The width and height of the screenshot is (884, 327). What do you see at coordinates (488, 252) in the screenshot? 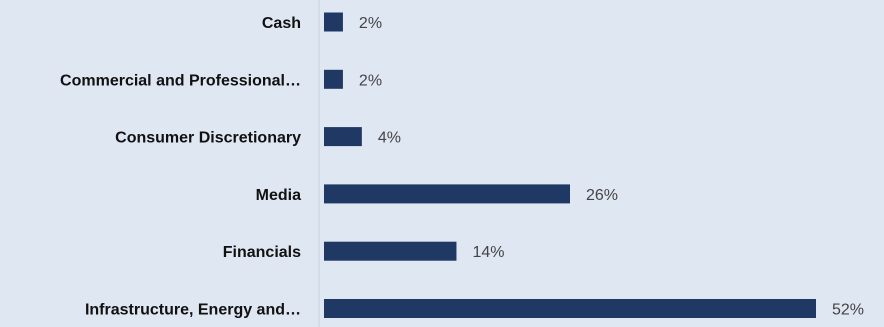
I see `value-label: 14%` at bounding box center [488, 252].